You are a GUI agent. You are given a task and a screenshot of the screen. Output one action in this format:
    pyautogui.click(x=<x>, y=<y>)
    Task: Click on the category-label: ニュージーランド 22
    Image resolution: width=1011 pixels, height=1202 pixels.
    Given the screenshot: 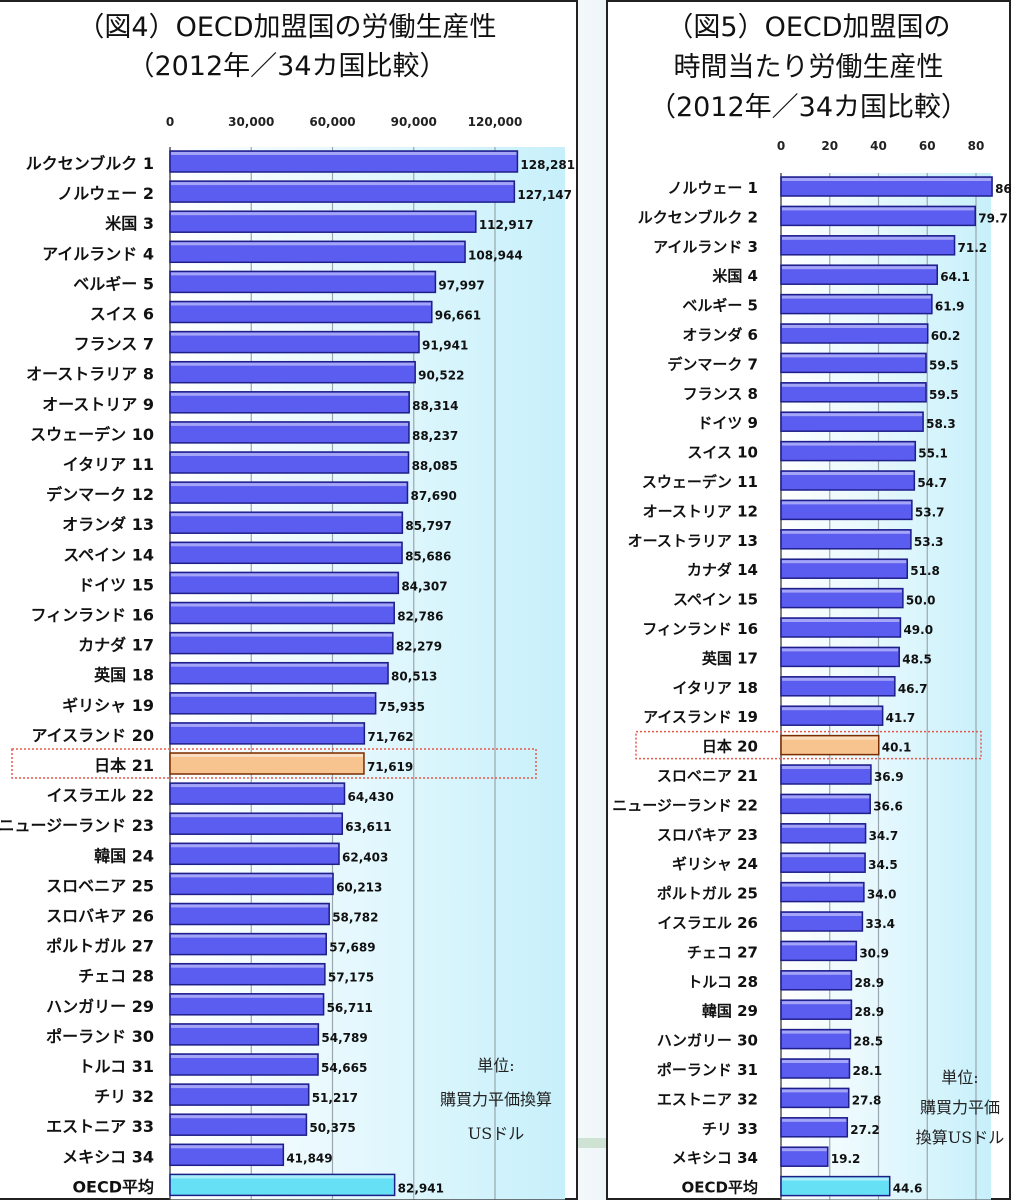 What is the action you would take?
    pyautogui.click(x=685, y=805)
    